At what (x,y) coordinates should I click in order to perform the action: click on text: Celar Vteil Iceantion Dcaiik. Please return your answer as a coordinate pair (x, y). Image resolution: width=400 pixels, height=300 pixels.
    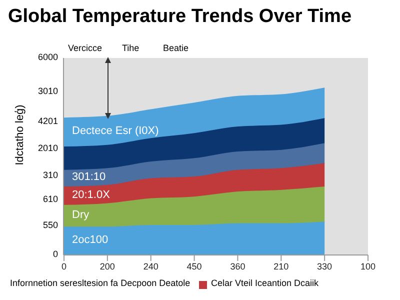
    Looking at the image, I should click on (265, 283).